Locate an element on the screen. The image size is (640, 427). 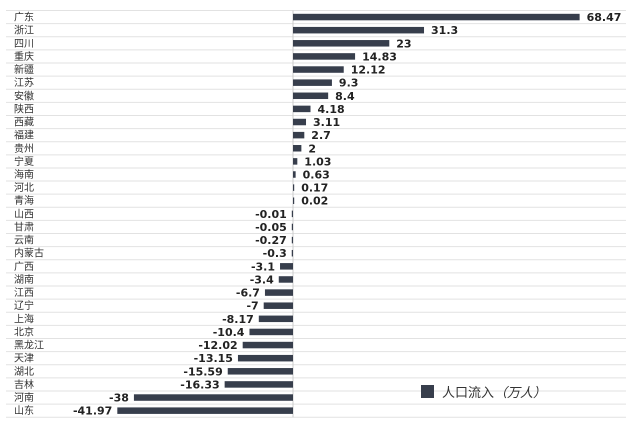
value-label: 23 is located at coordinates (403, 43).